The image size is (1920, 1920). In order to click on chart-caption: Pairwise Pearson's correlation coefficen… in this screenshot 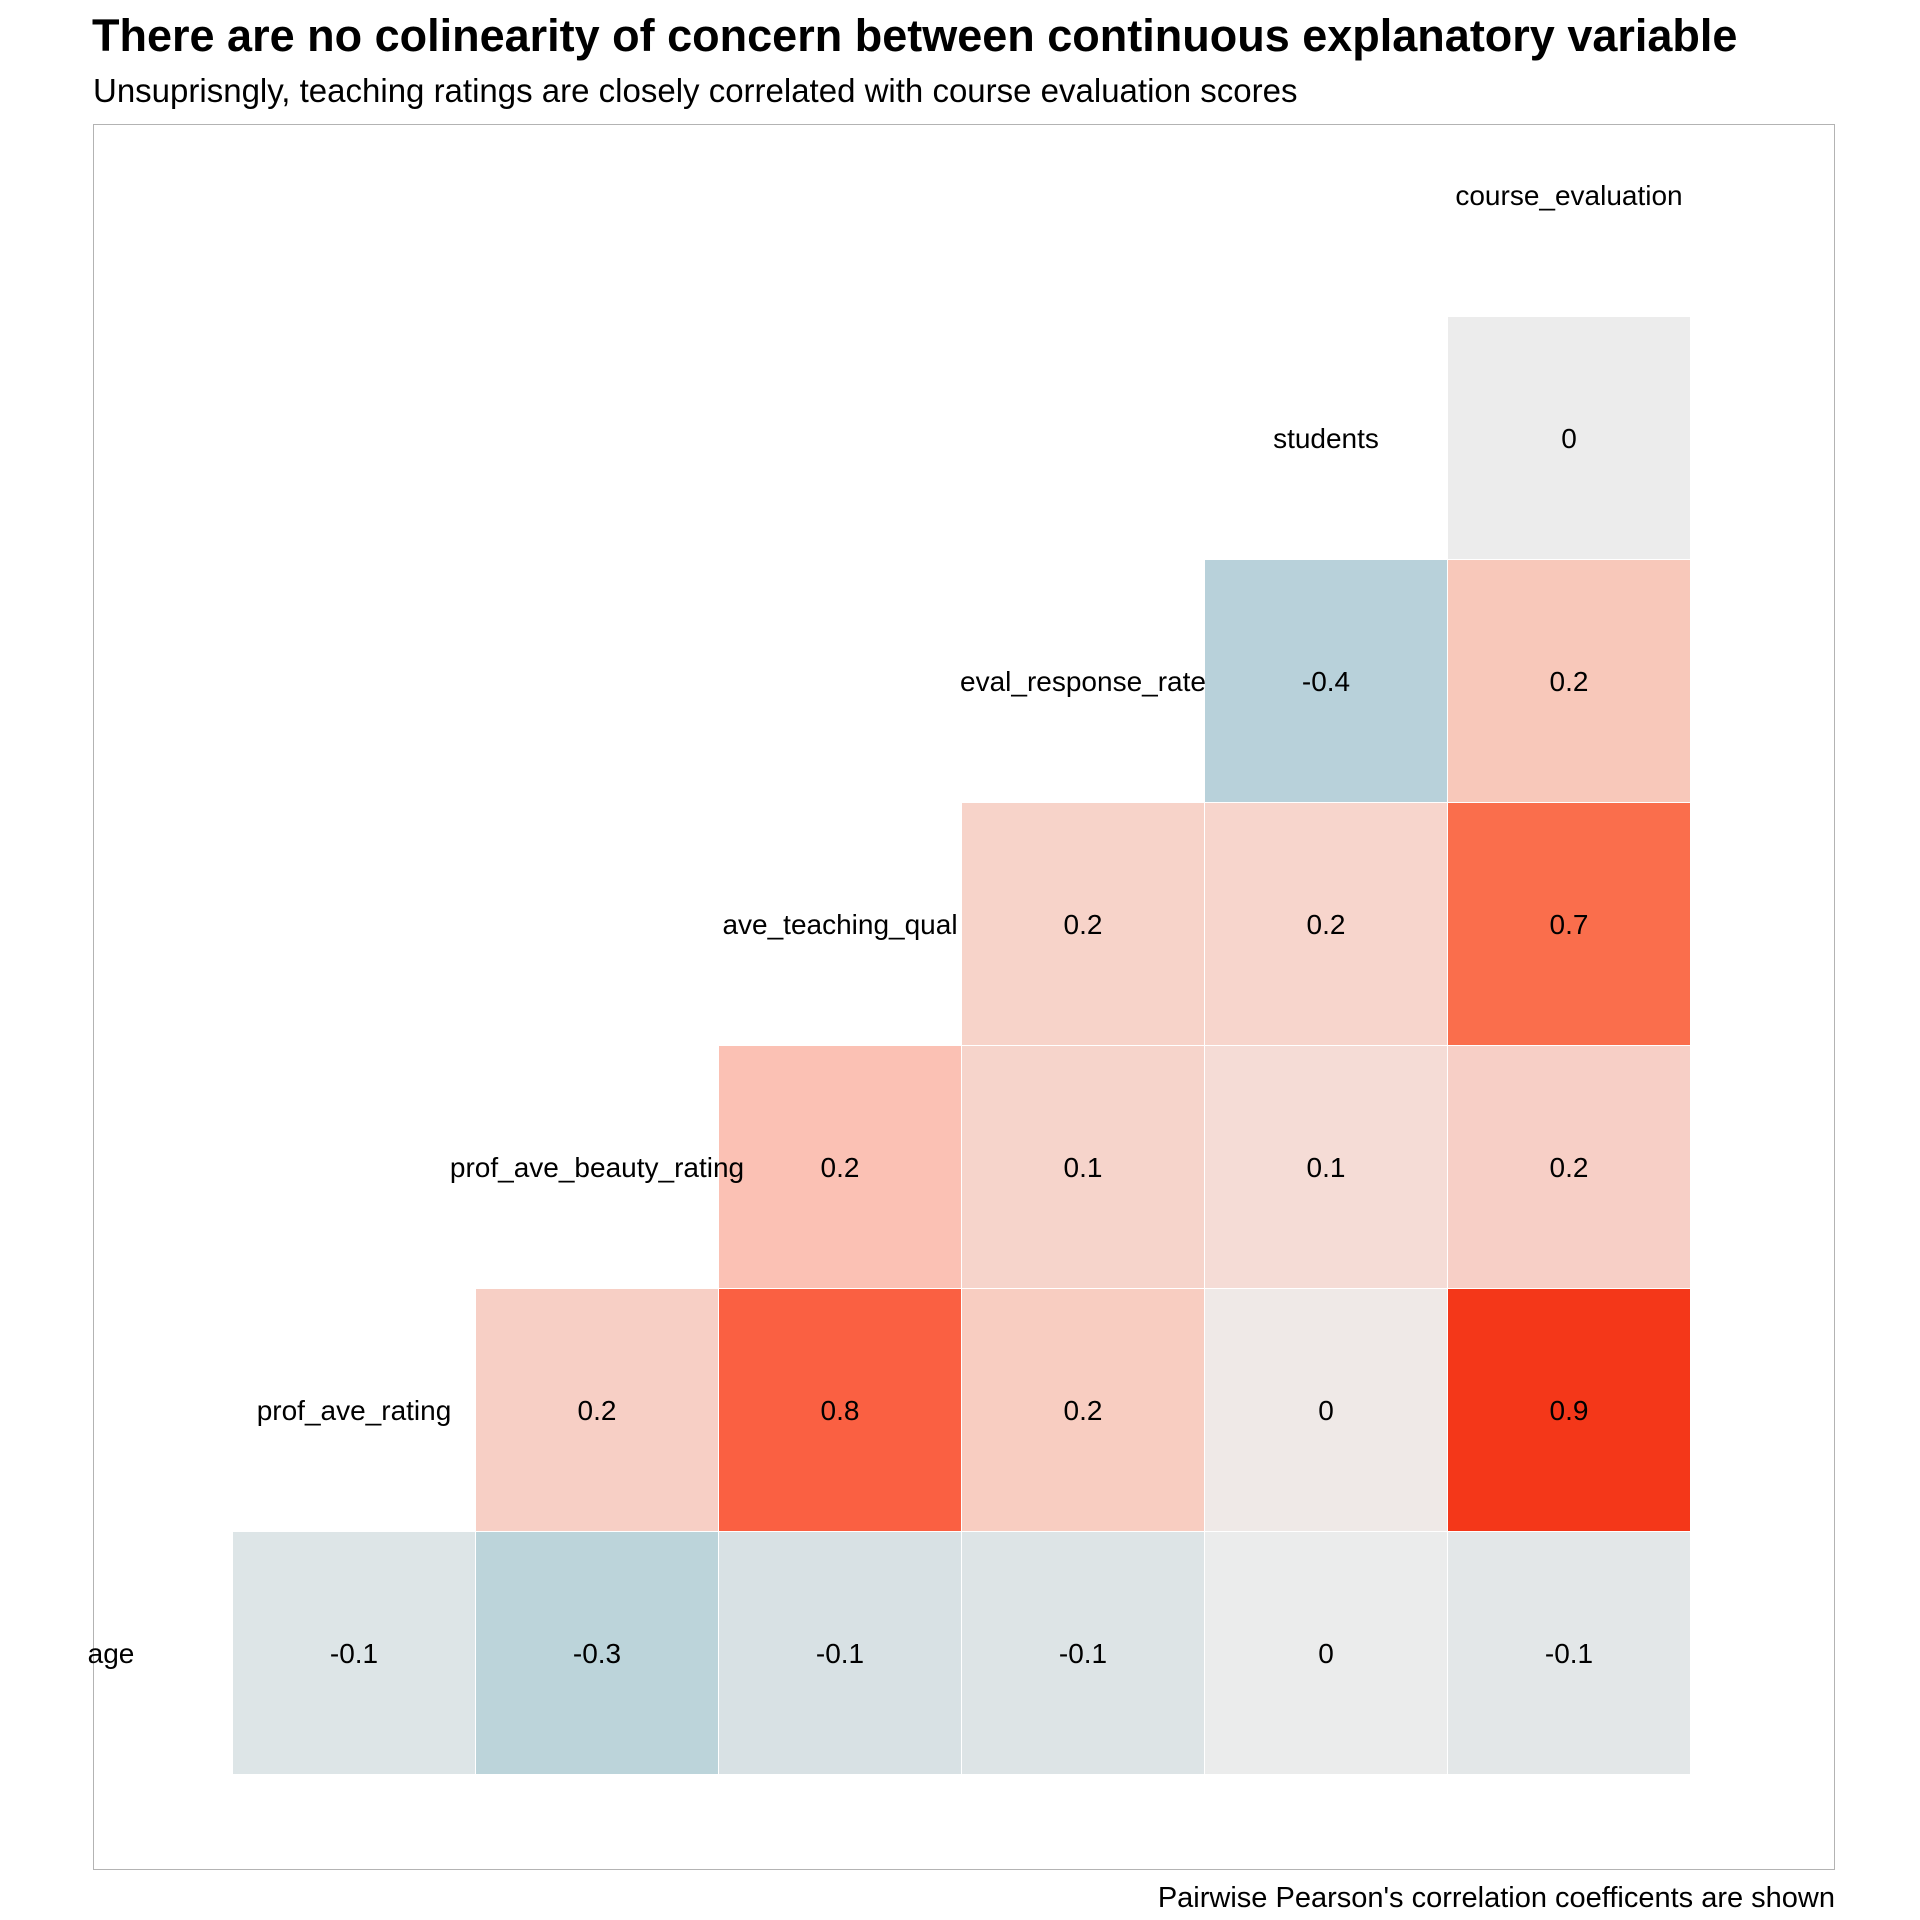, I will do `click(1496, 1898)`.